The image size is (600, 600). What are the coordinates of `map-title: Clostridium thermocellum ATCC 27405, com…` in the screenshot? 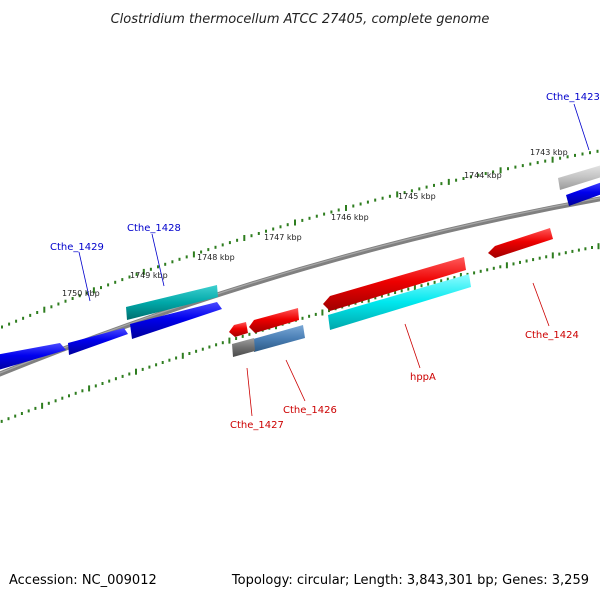 It's located at (300, 19).